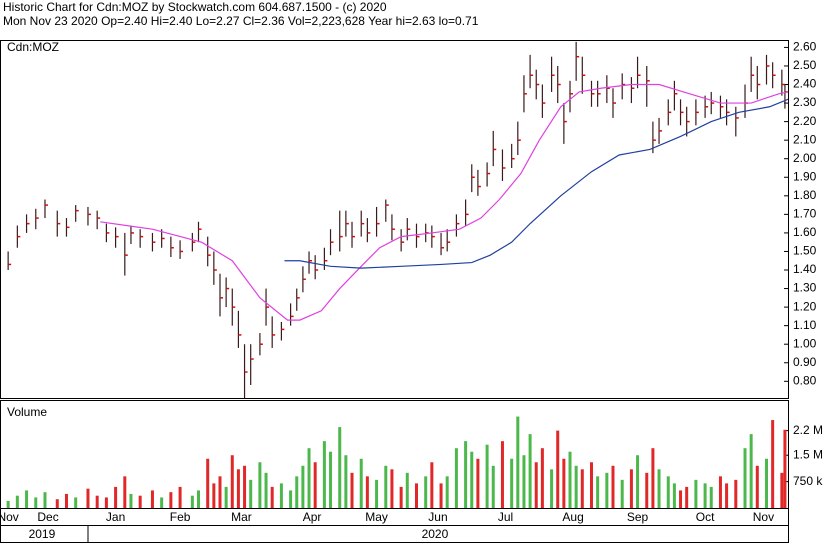 Image resolution: width=830 pixels, height=543 pixels. I want to click on y-tick-label: 1.90, so click(805, 176).